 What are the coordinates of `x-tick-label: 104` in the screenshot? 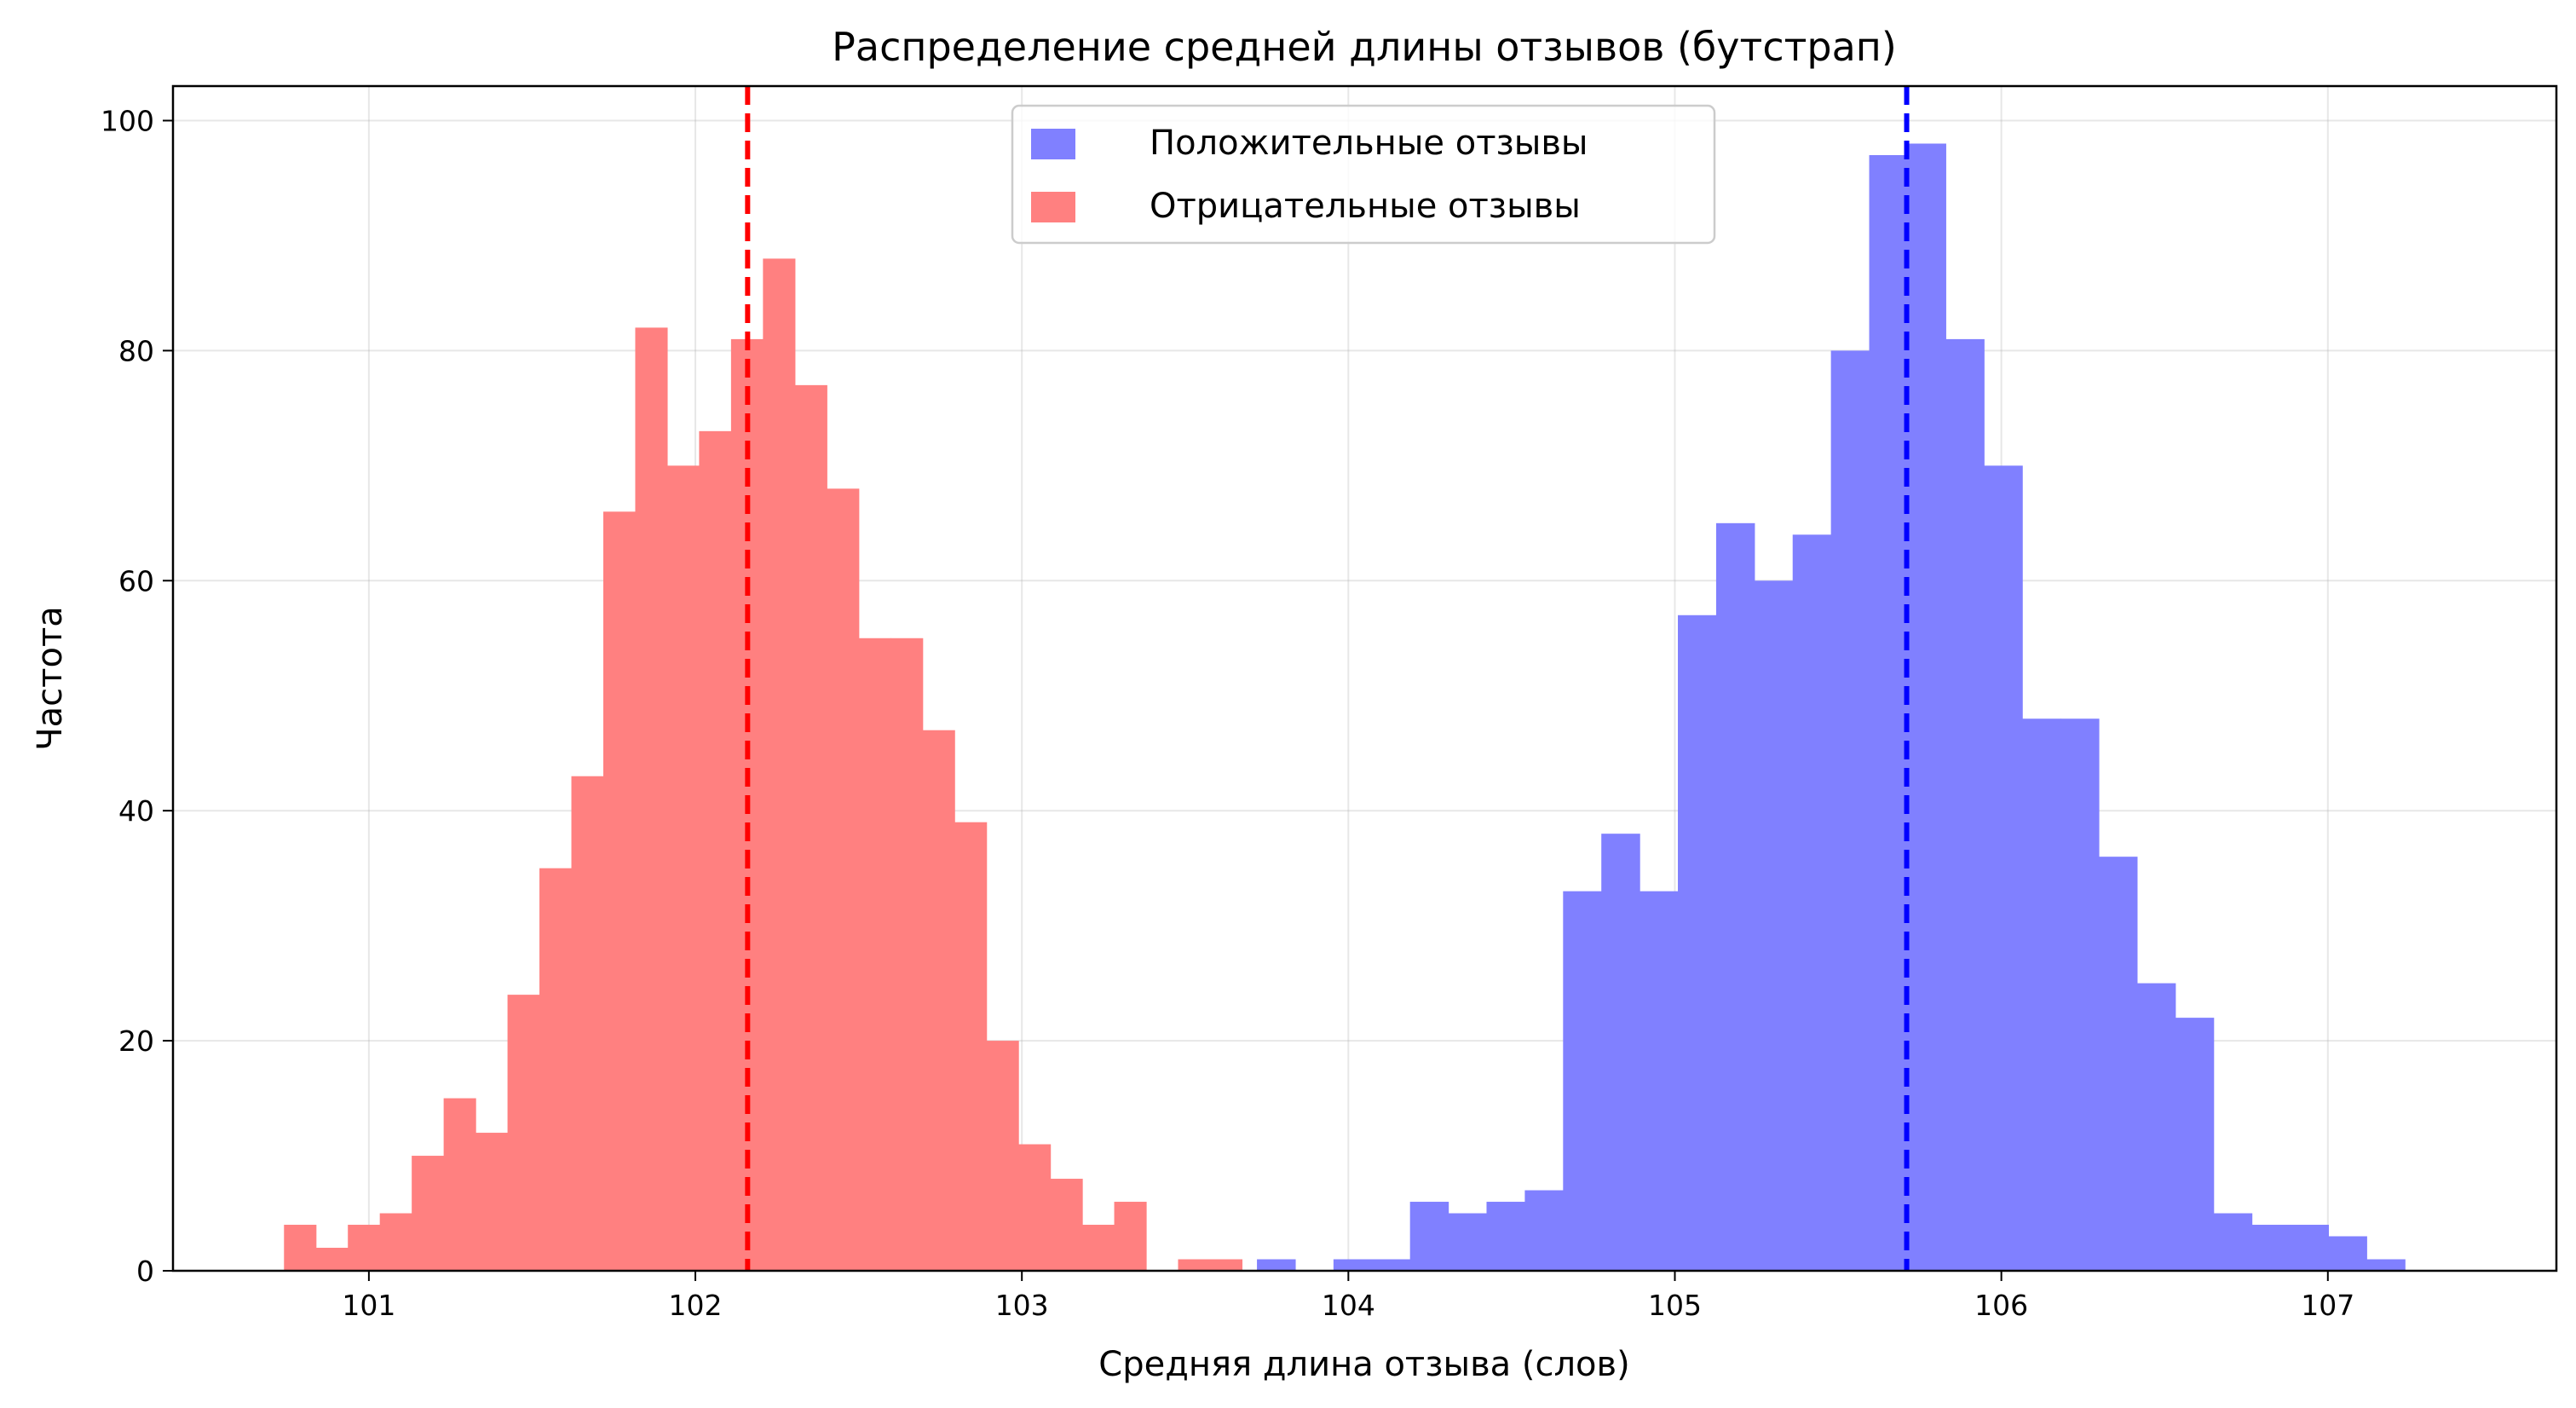 It's located at (1348, 1305).